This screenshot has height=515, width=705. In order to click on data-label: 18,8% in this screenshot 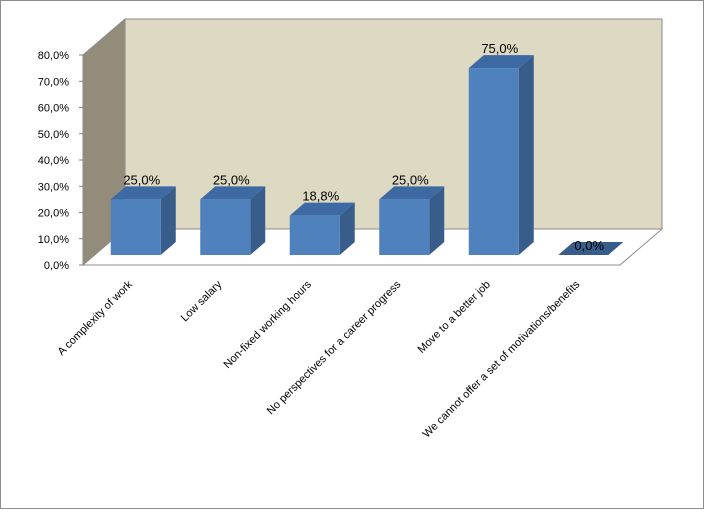, I will do `click(320, 196)`.